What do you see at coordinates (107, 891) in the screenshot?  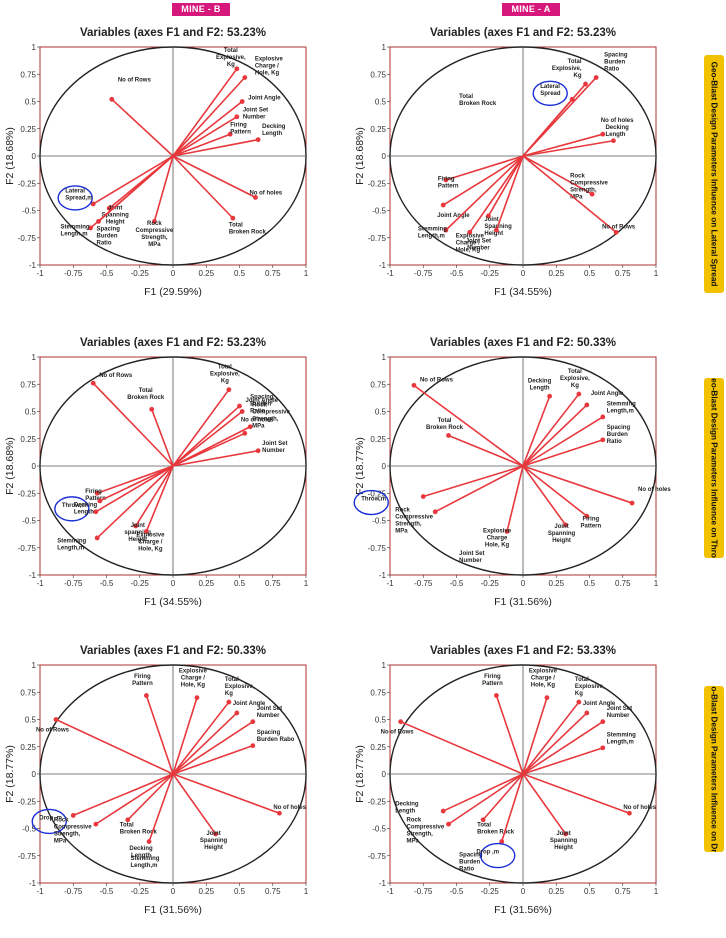 I see `x-tick-label: -0.5` at bounding box center [107, 891].